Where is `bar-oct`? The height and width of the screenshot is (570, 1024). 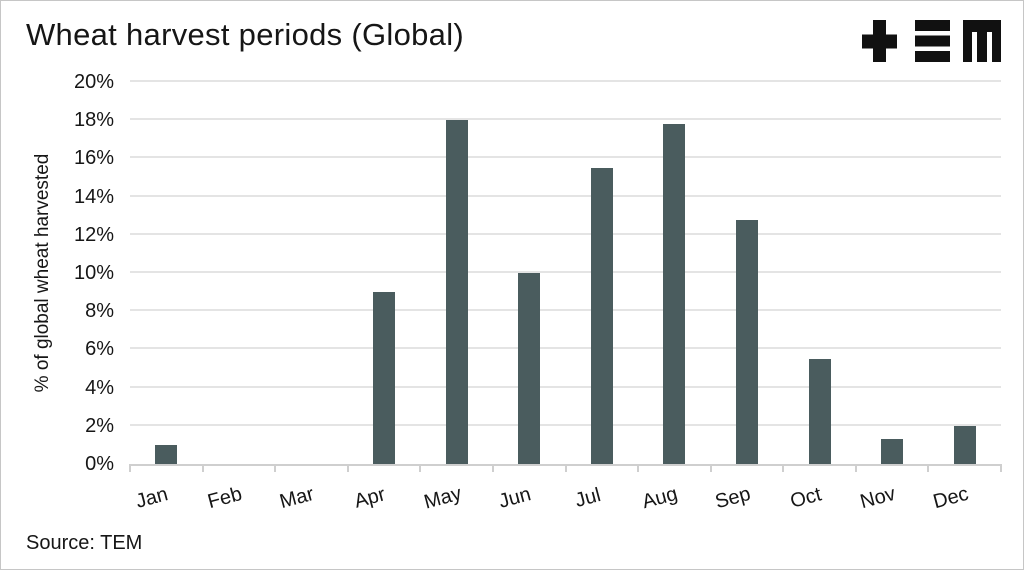
bar-oct is located at coordinates (819, 411).